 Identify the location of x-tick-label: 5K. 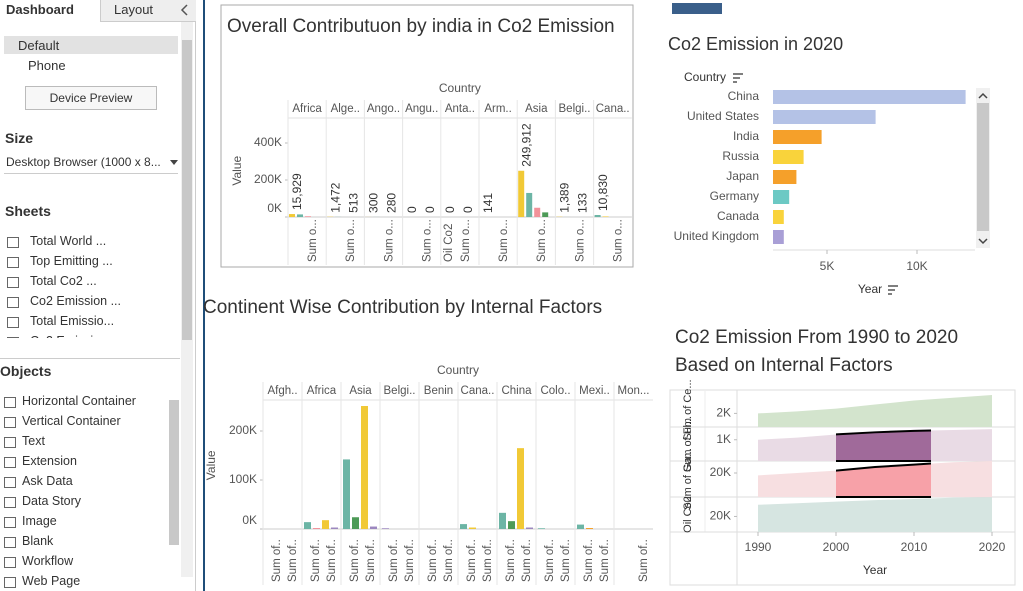
(827, 266).